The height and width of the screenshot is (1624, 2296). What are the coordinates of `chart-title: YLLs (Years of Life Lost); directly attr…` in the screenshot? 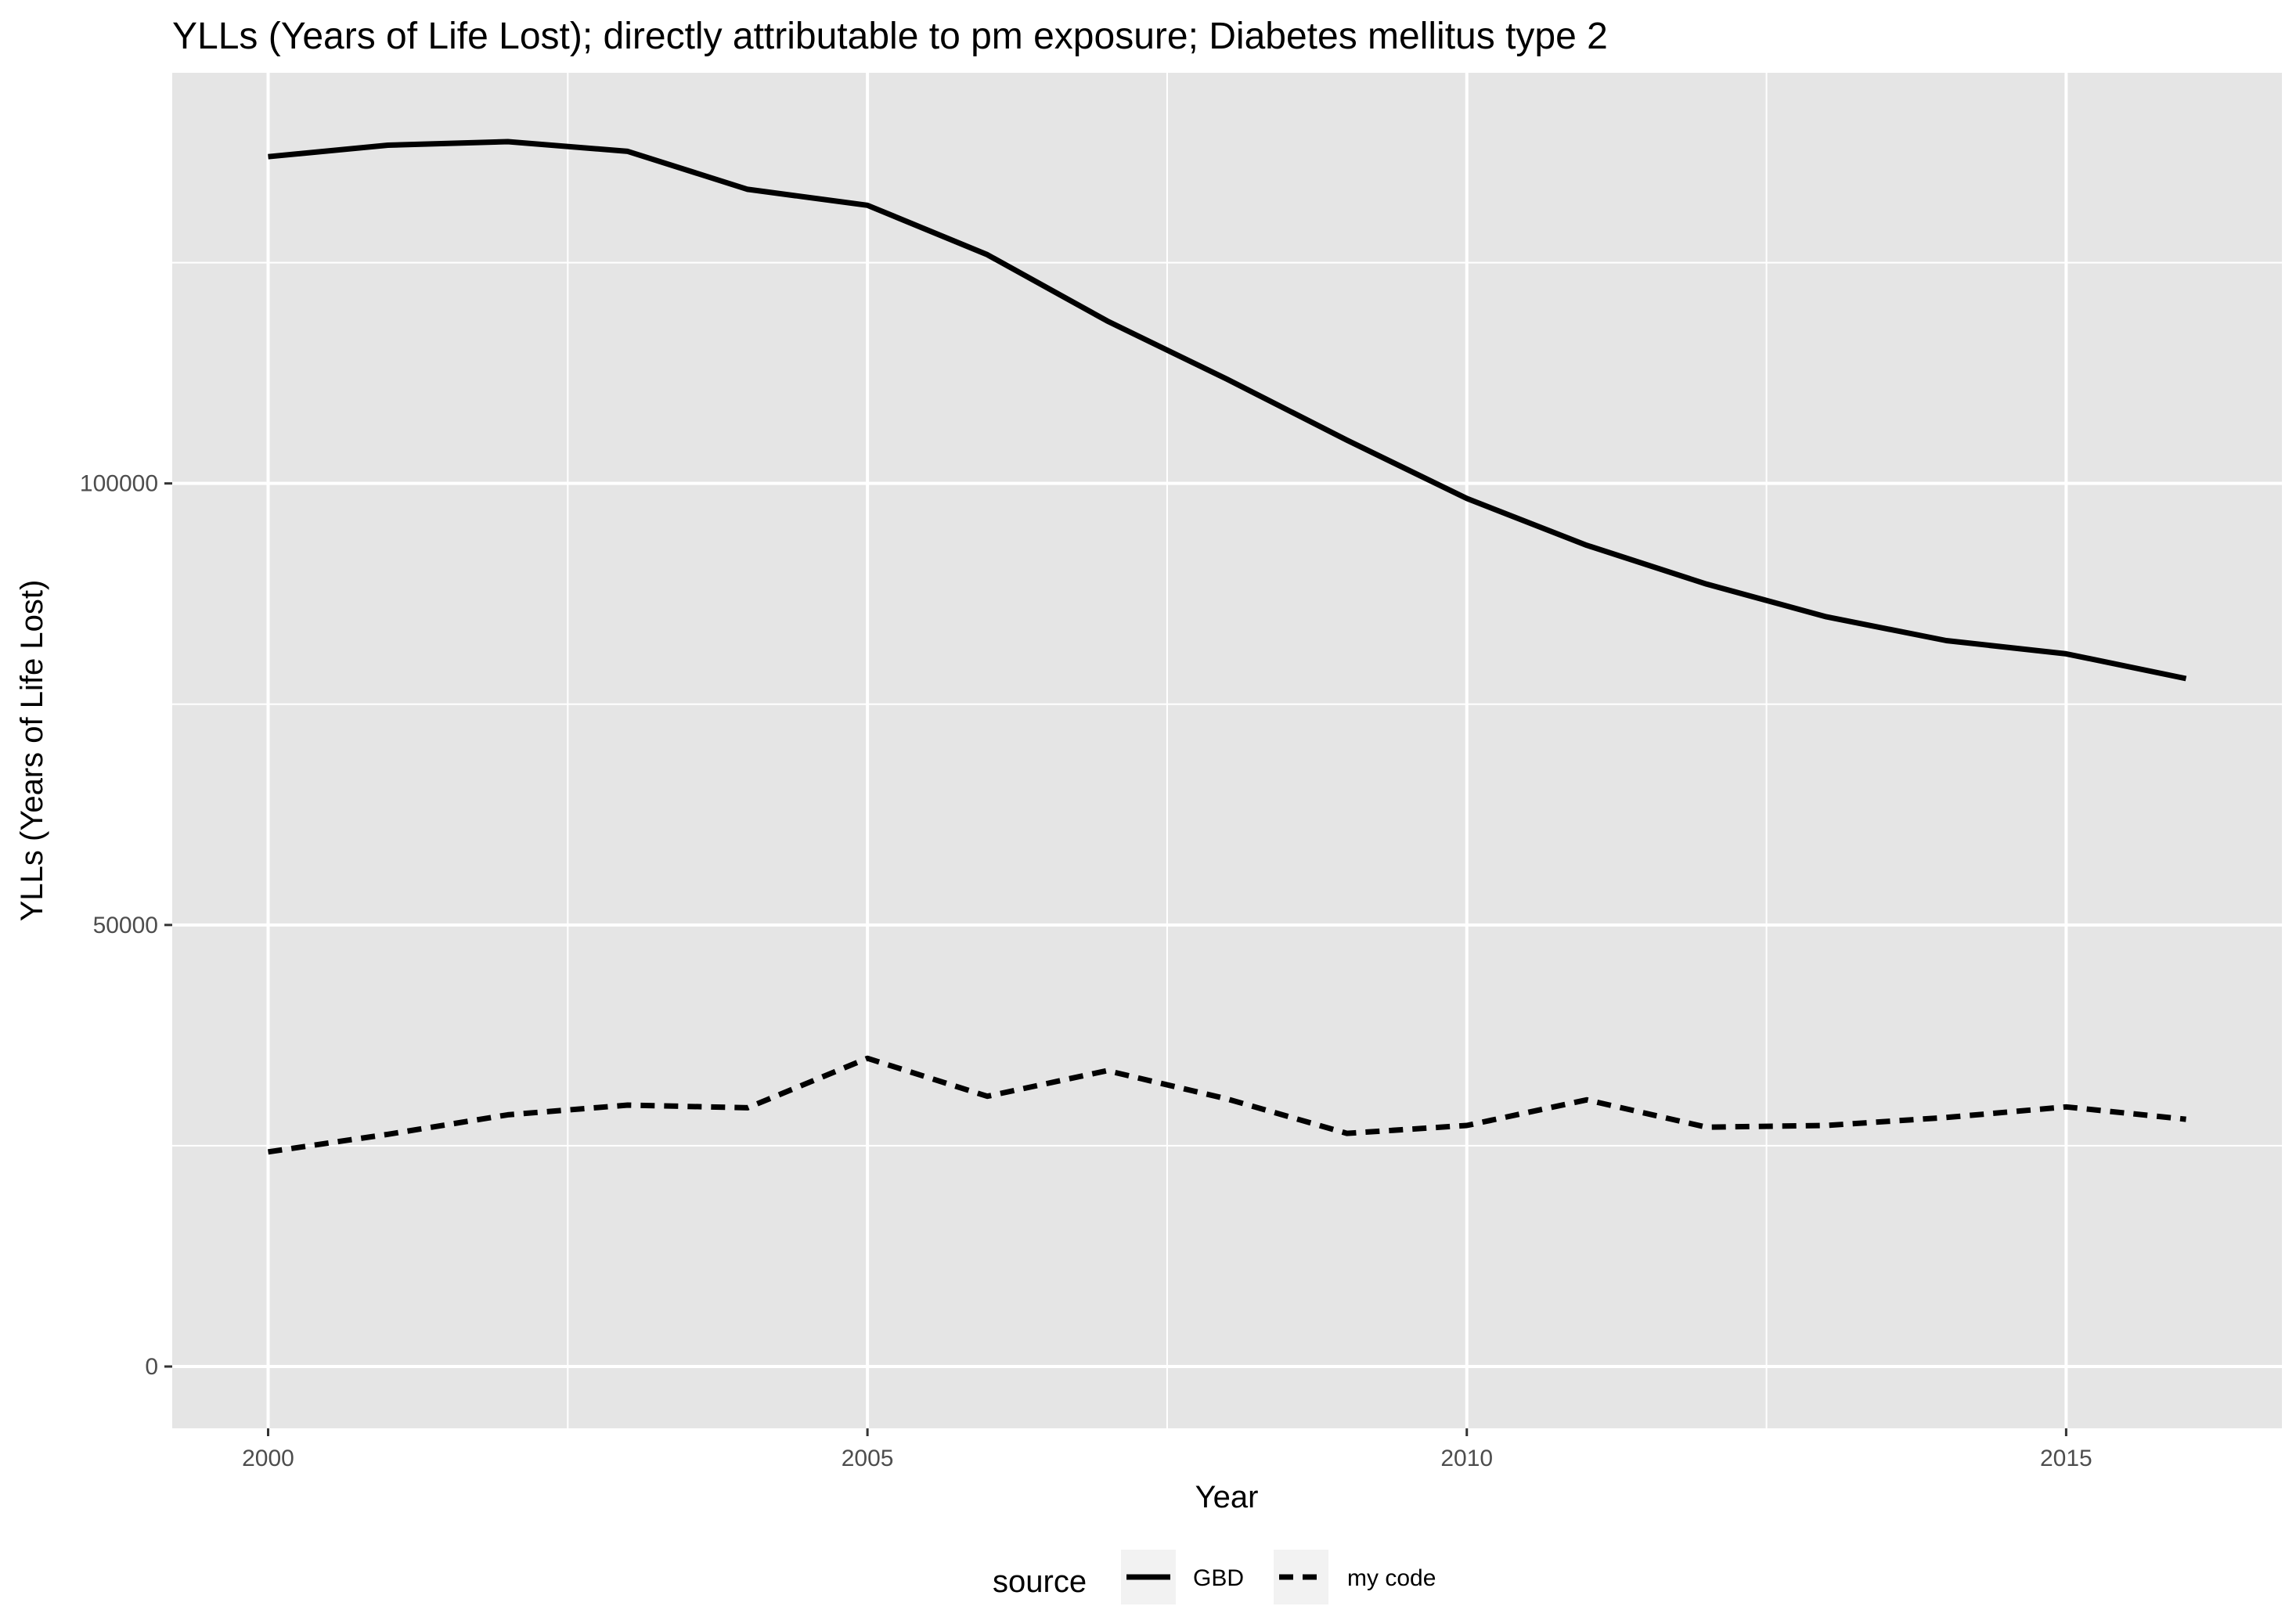 It's located at (890, 36).